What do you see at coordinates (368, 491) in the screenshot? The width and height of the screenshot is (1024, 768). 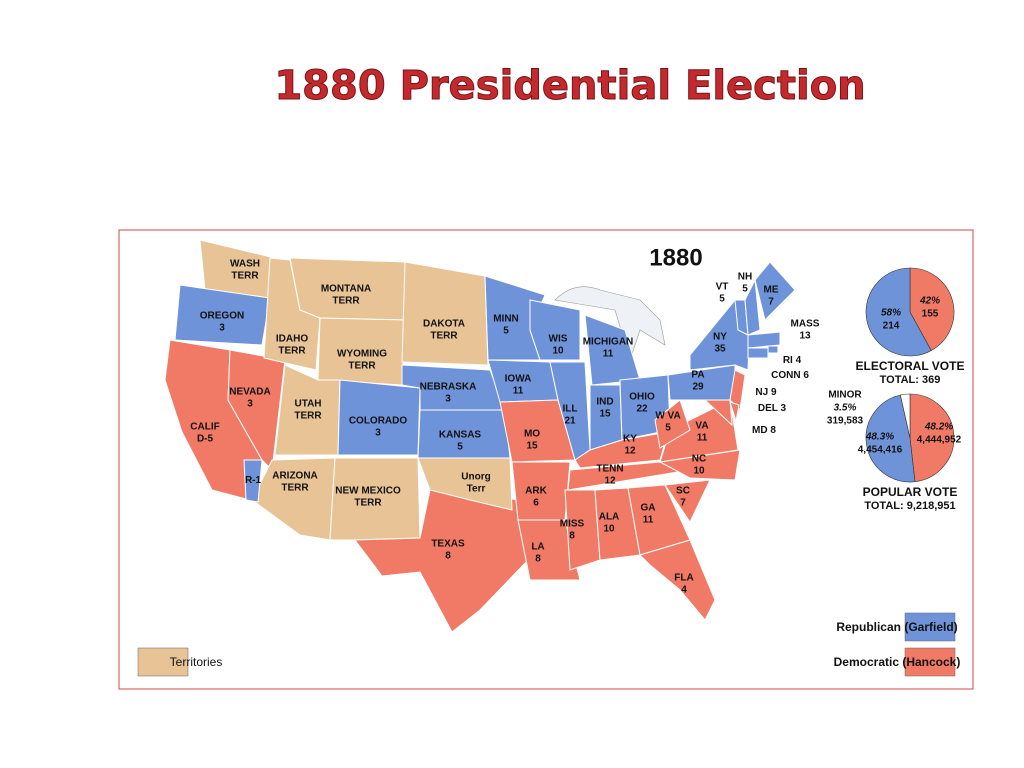 I see `region-name: NEW MEXICO` at bounding box center [368, 491].